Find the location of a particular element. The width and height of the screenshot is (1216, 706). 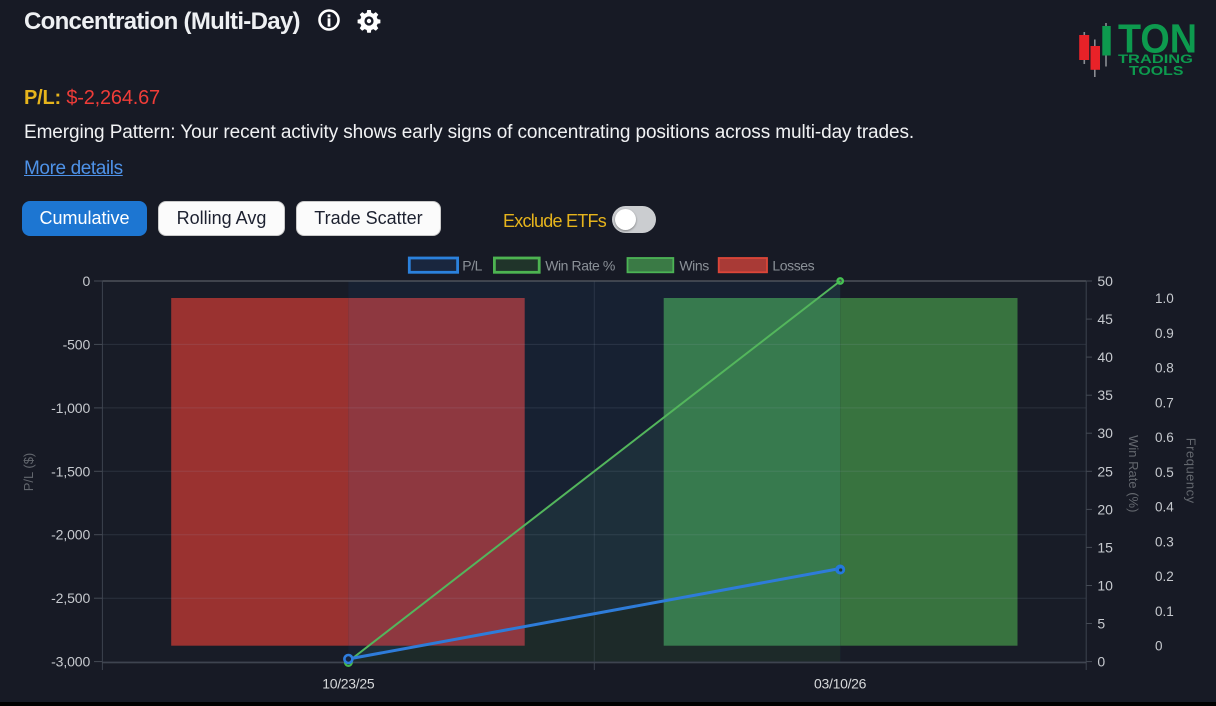

svg-text: Wins is located at coordinates (694, 266).